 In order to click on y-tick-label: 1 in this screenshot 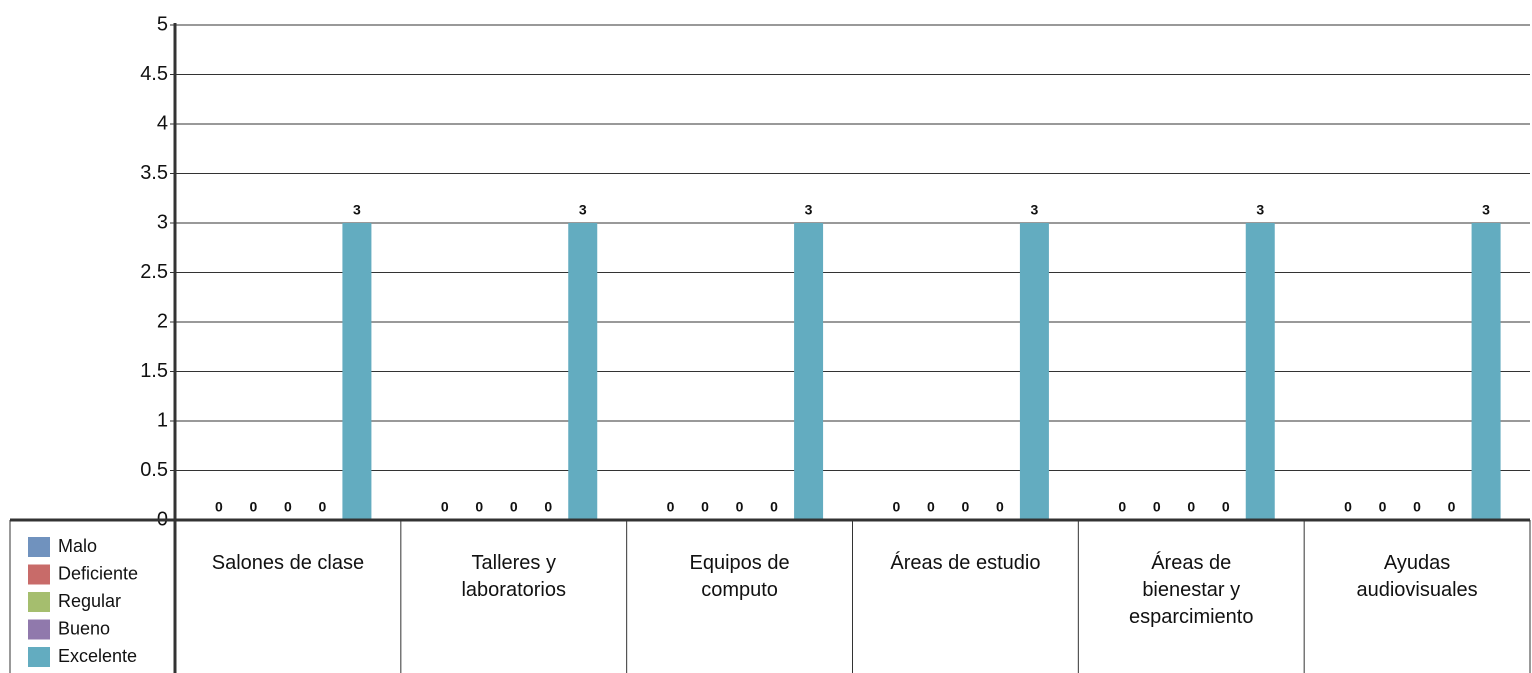, I will do `click(162, 420)`.